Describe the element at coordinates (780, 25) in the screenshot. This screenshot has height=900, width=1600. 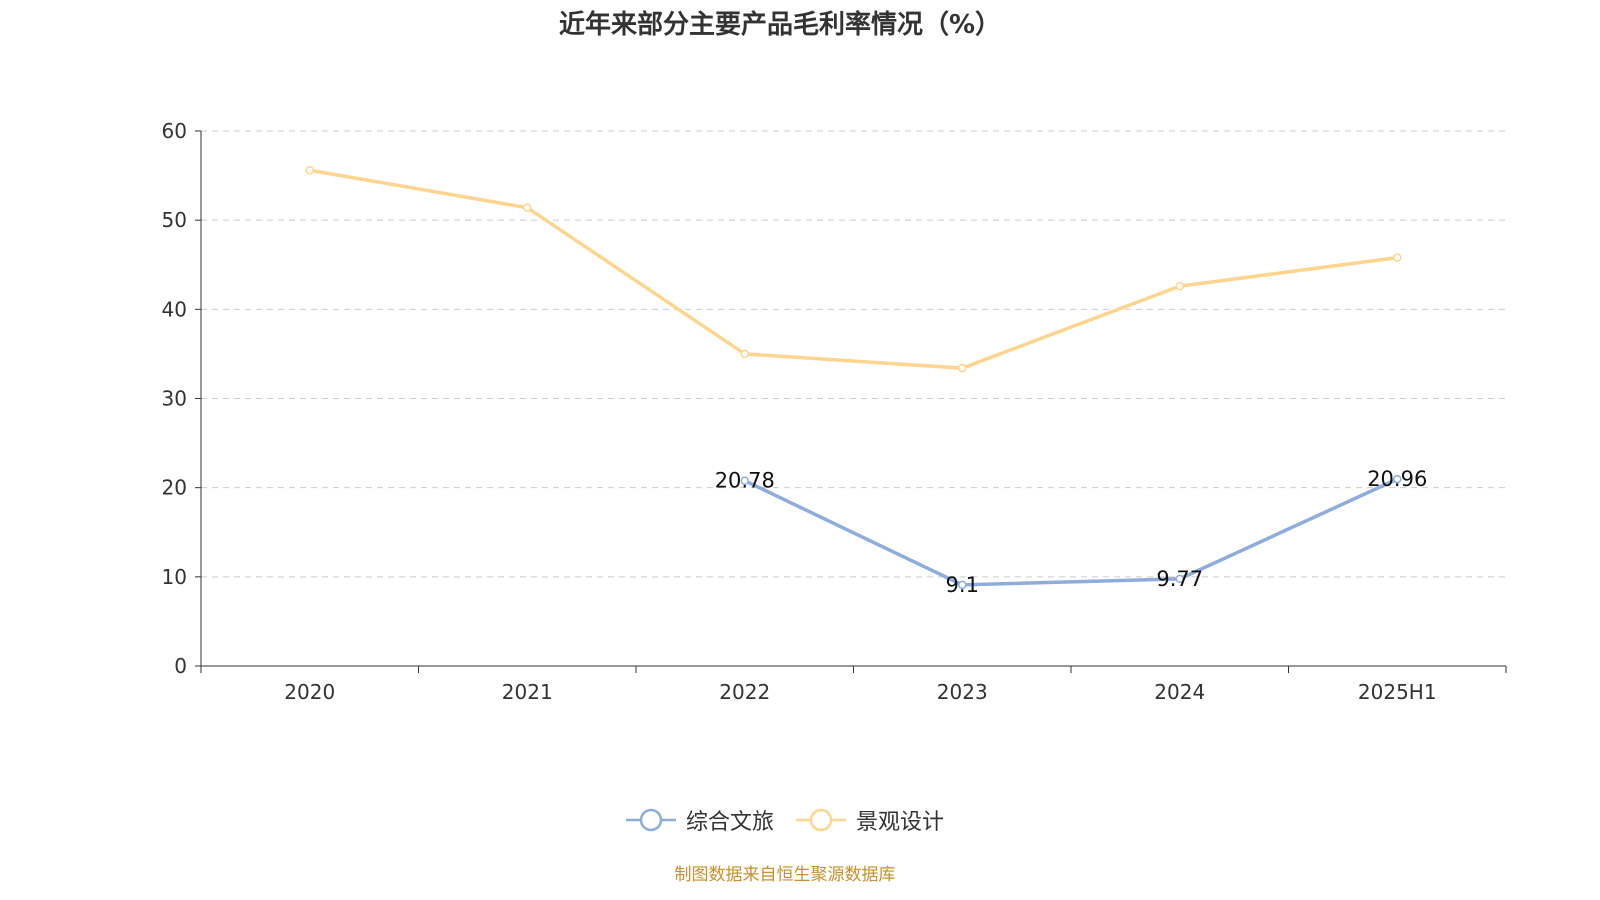
I see `chart-title: 近年来部分主要产品毛利率情况（%）` at that location.